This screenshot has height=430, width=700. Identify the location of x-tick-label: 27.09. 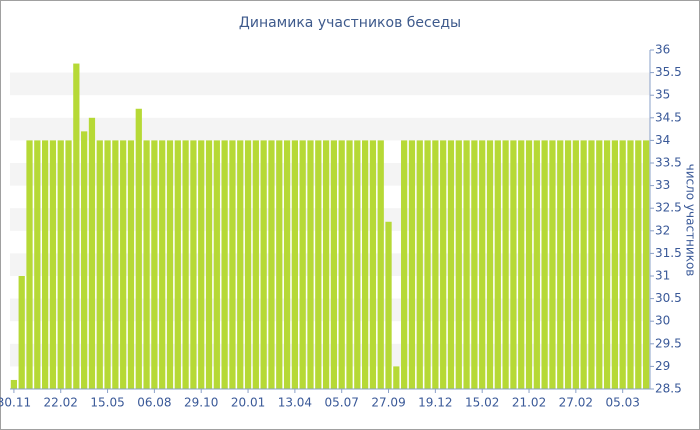
(388, 403).